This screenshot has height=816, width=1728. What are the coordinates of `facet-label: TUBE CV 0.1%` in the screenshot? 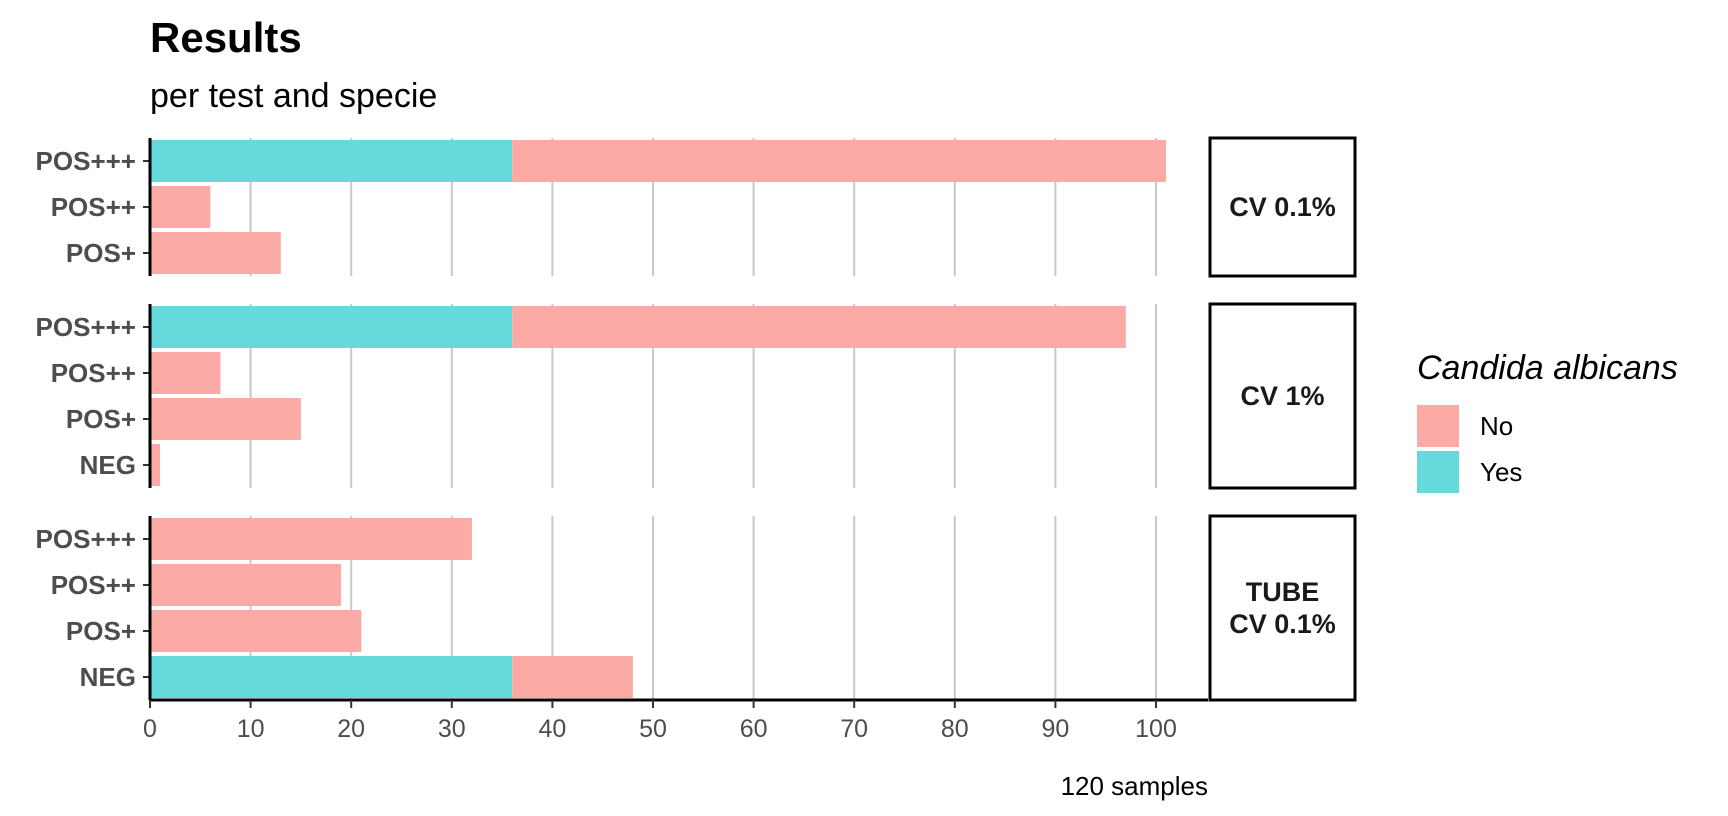 It's located at (1282, 608).